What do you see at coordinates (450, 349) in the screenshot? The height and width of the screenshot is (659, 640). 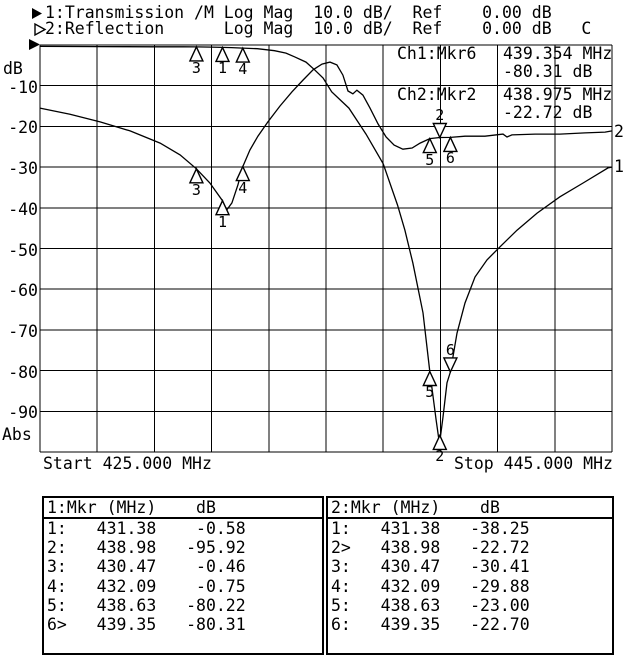 I see `ch1-marker6-number: 6` at bounding box center [450, 349].